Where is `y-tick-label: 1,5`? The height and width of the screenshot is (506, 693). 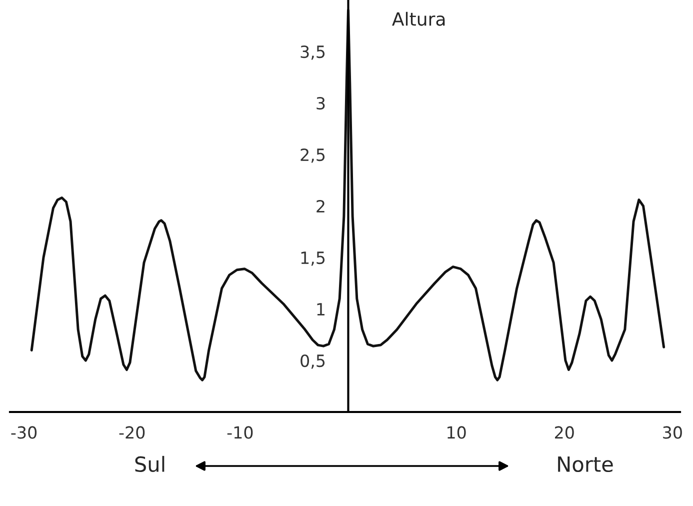
y-tick-label: 1,5 is located at coordinates (313, 259).